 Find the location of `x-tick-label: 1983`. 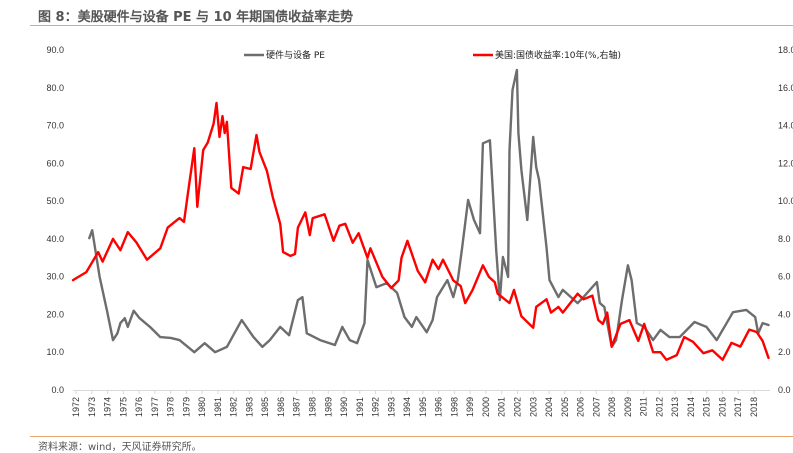

x-tick-label: 1983 is located at coordinates (249, 407).